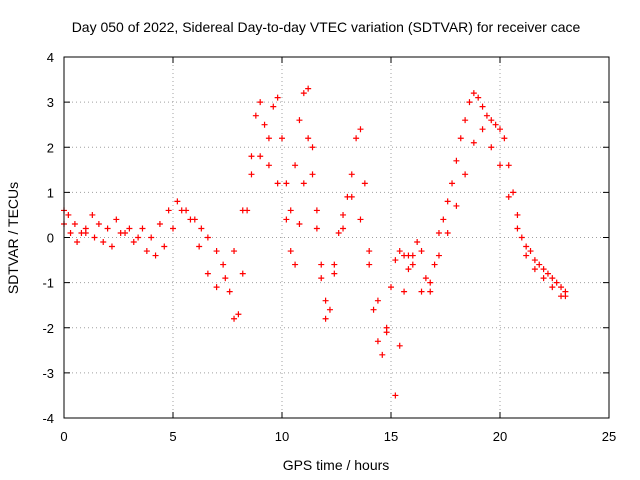  I want to click on y-tick-label: 1, so click(50, 192).